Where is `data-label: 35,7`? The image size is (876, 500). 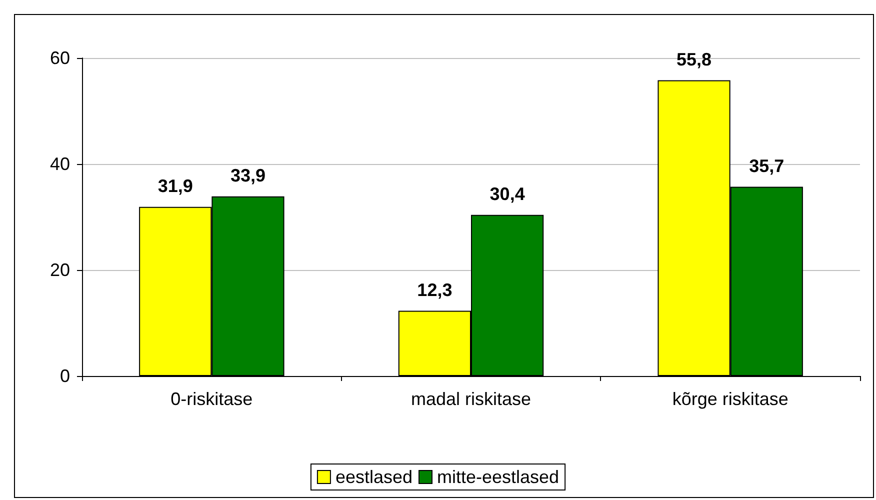 data-label: 35,7 is located at coordinates (766, 166).